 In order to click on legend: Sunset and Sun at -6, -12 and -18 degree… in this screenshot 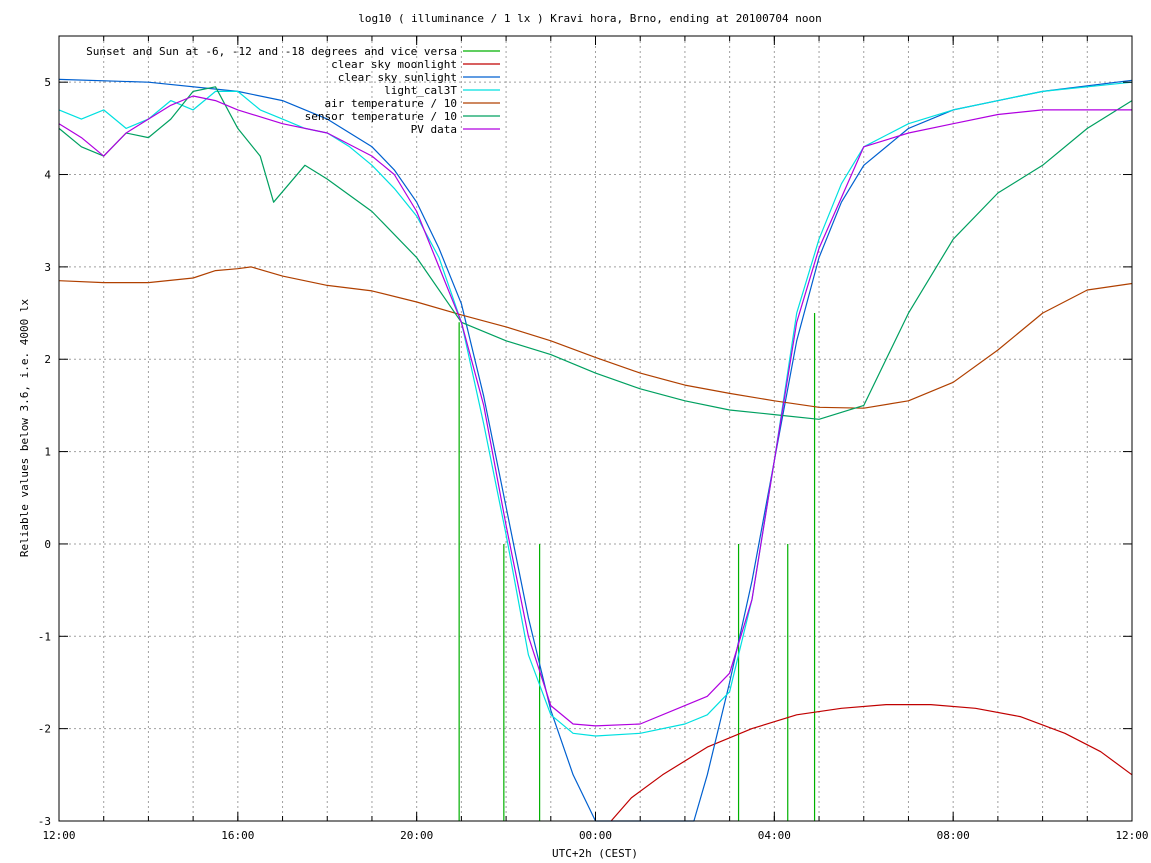, I will do `click(293, 90)`.